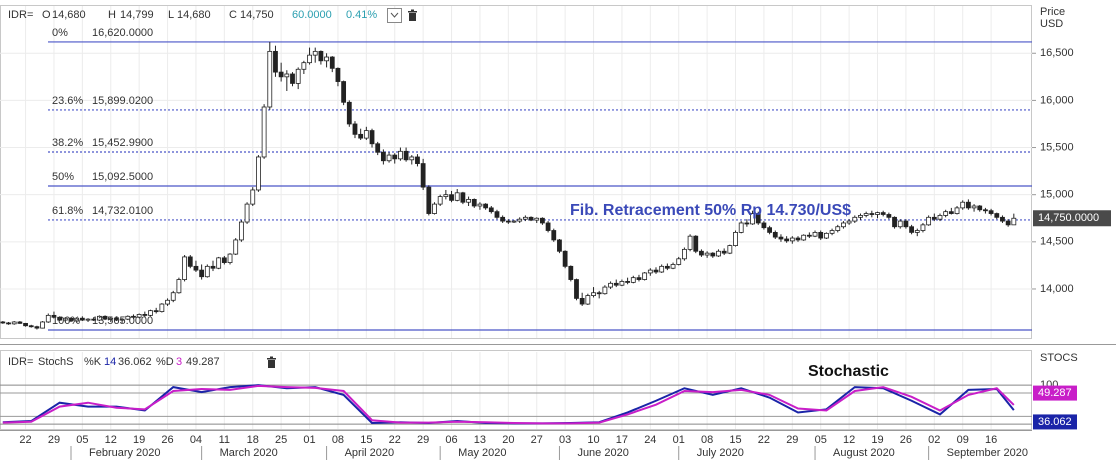 Image resolution: width=1116 pixels, height=460 pixels. What do you see at coordinates (451, 440) in the screenshot?
I see `x-tick-label: 06` at bounding box center [451, 440].